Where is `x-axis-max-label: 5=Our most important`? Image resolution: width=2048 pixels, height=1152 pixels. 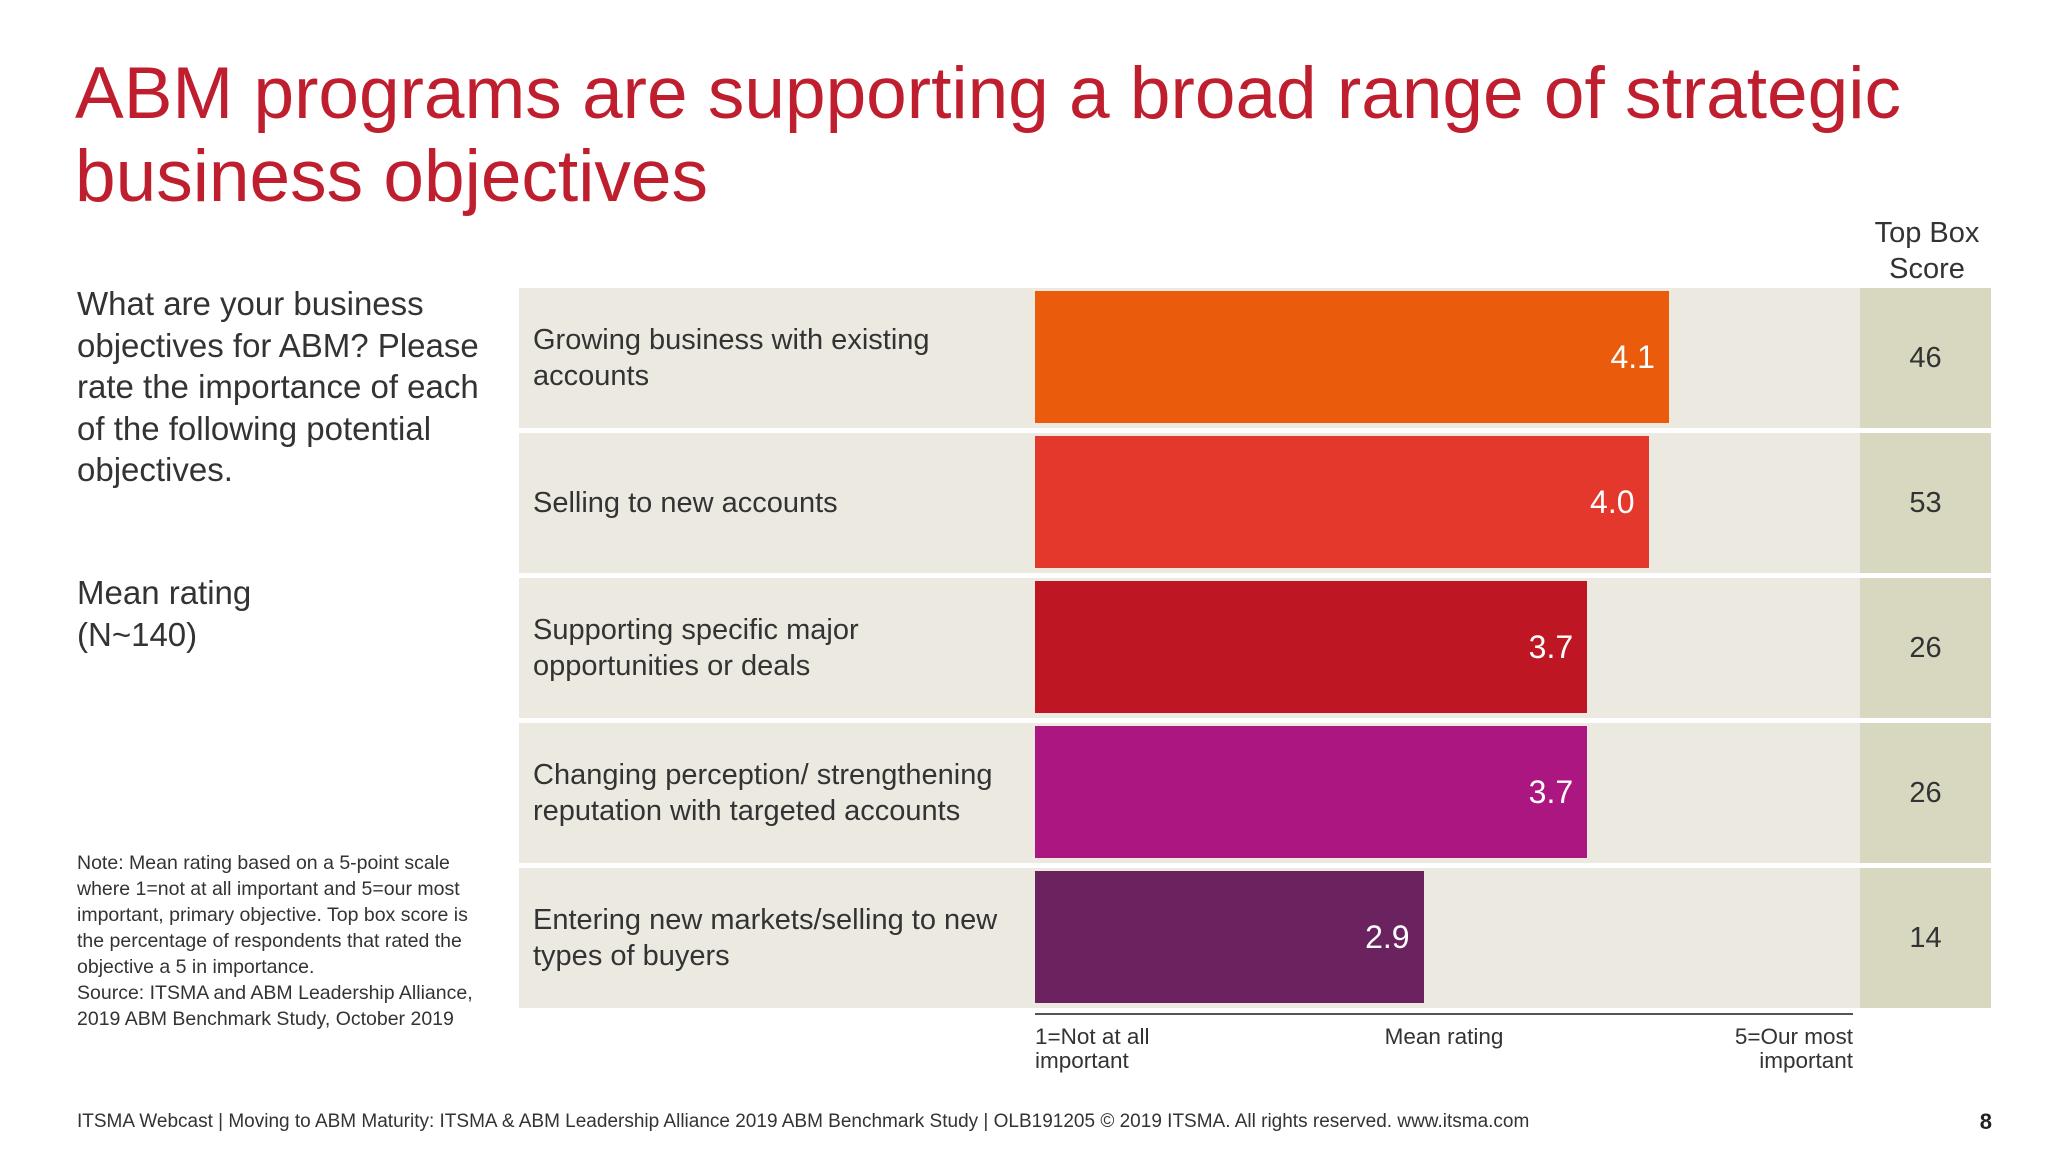
x-axis-max-label: 5=Our most important is located at coordinates (1753, 1049).